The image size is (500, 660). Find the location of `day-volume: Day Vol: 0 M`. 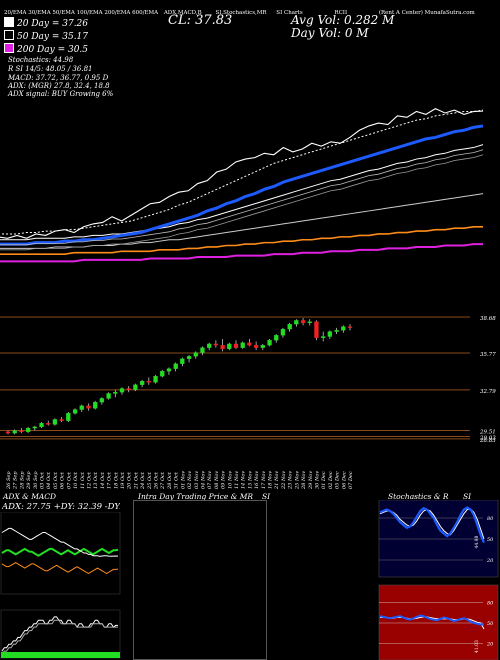

day-volume: Day Vol: 0 M is located at coordinates (330, 33).